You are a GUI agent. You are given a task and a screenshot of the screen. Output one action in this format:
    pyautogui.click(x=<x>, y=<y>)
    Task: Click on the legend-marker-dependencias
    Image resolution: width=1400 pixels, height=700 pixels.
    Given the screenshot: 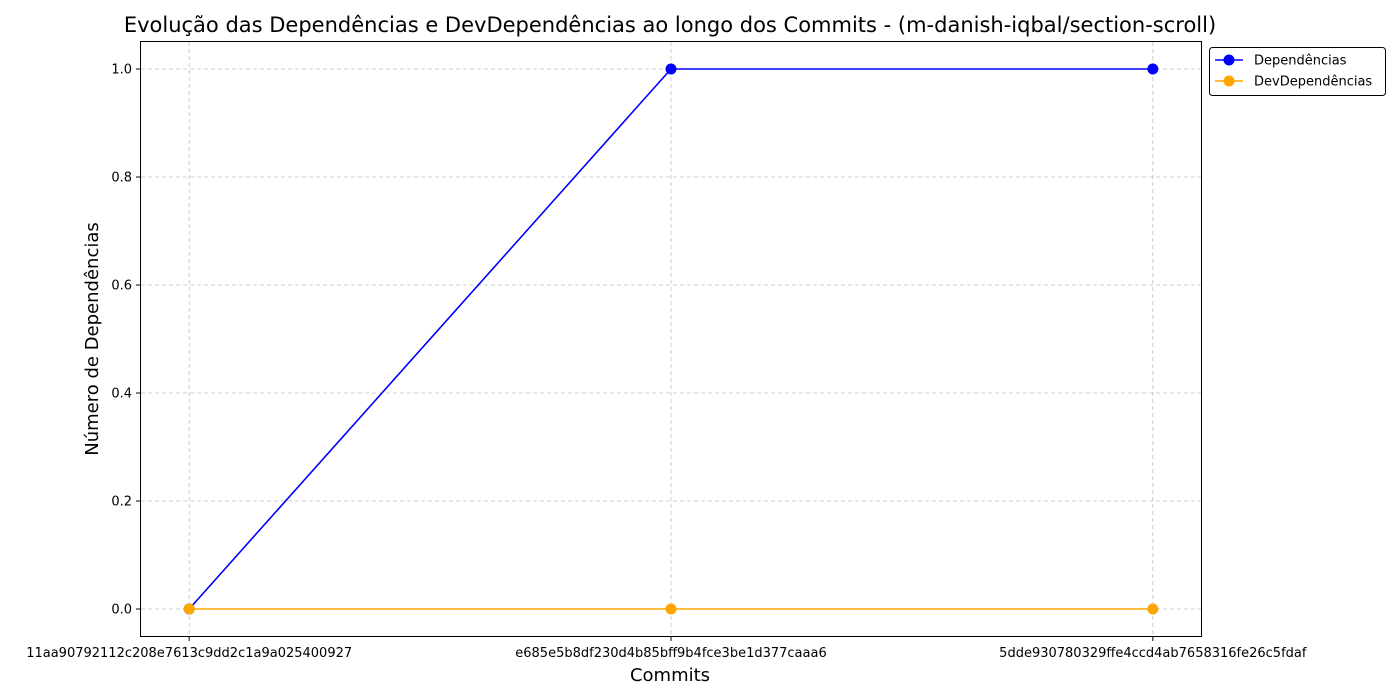 What is the action you would take?
    pyautogui.click(x=1229, y=60)
    